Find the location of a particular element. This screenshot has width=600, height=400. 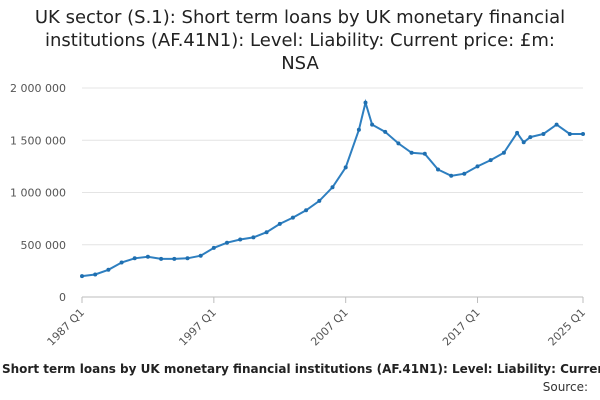

y-tick-label: 1 000 000 is located at coordinates (38, 193).